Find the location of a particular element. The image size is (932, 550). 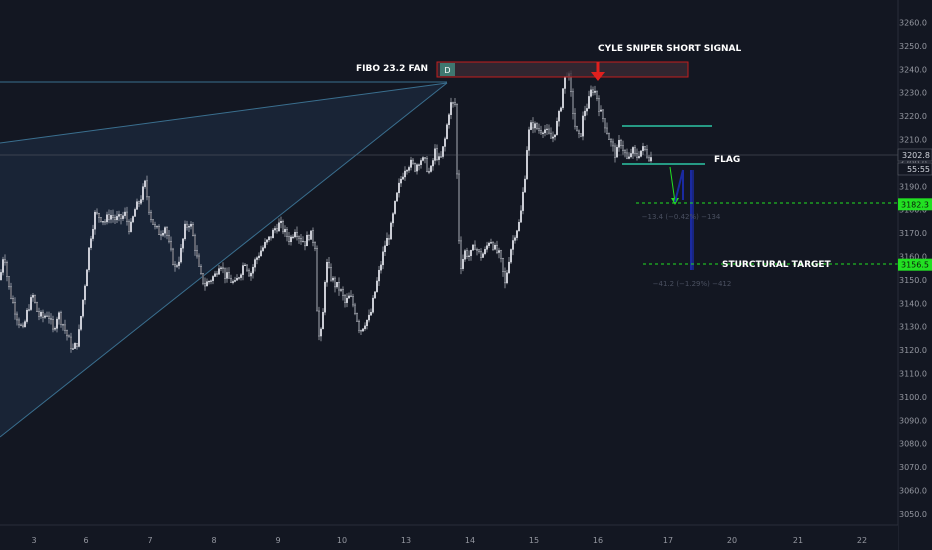

y-tick-label: 3160.0 is located at coordinates (913, 257).